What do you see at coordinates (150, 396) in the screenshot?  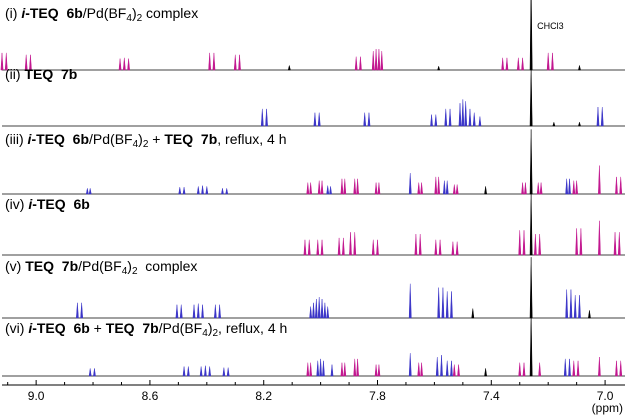 I see `x-tick-label: 8.6` at bounding box center [150, 396].